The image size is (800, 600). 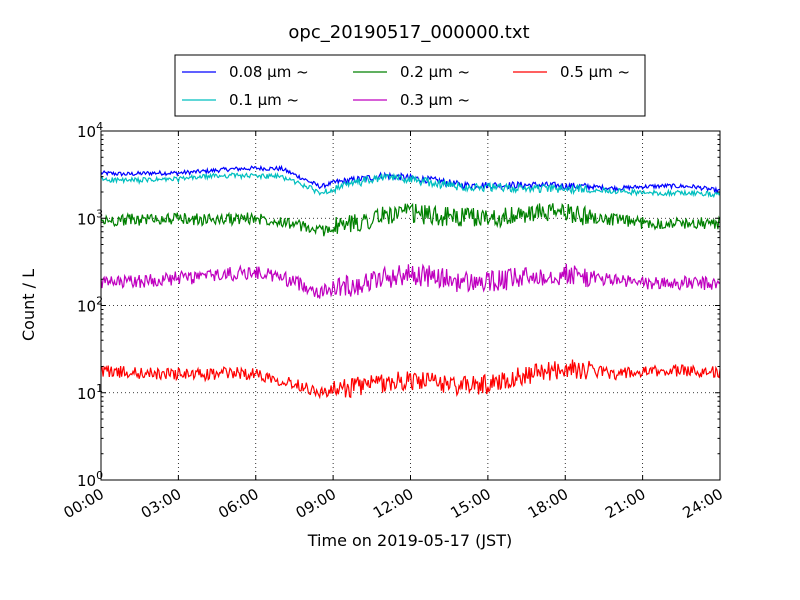 I want to click on x-tick-label: 24:00, so click(x=703, y=503).